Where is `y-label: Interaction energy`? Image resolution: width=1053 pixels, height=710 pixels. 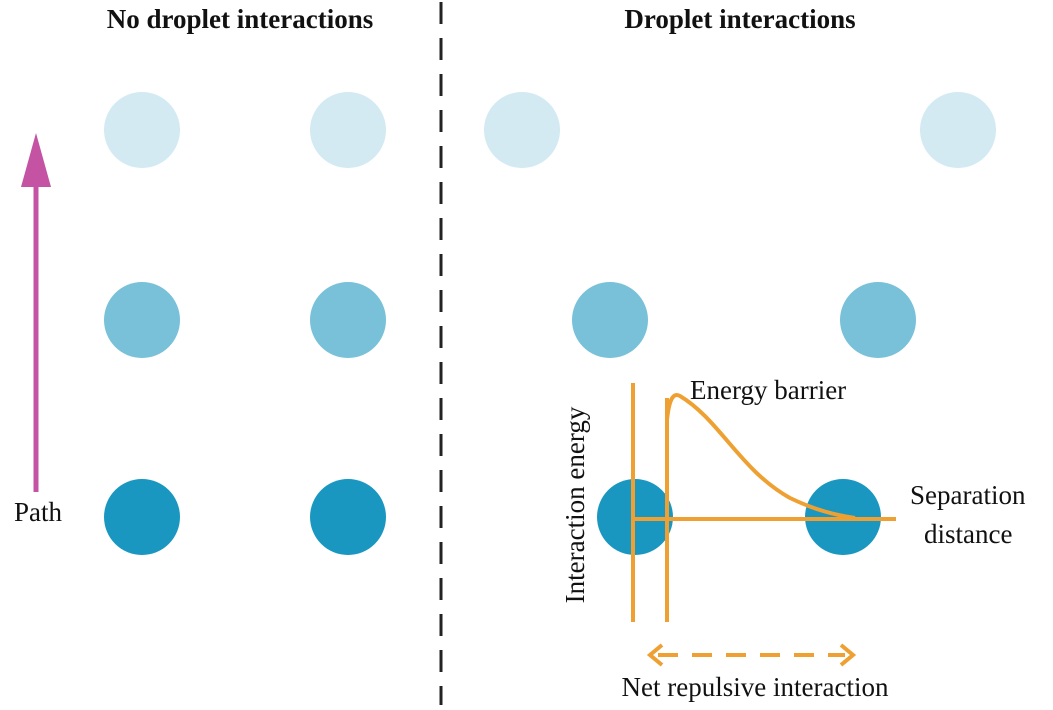
y-label: Interaction energy is located at coordinates (575, 504).